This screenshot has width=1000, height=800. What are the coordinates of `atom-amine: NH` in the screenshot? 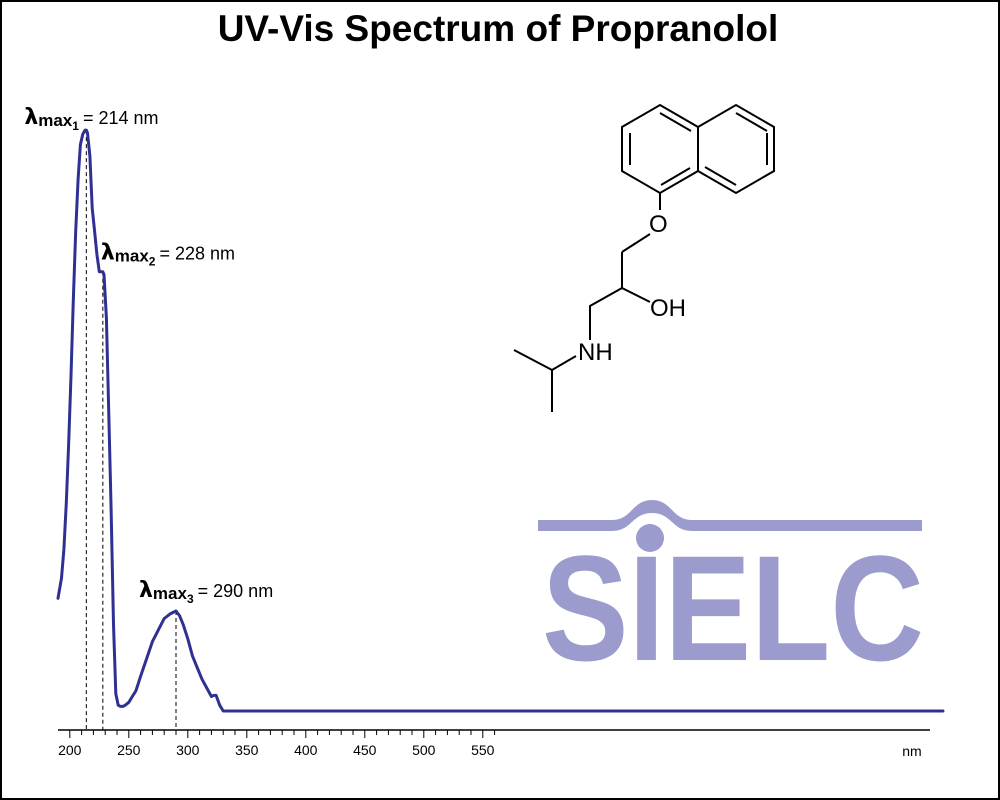 It's located at (595, 352).